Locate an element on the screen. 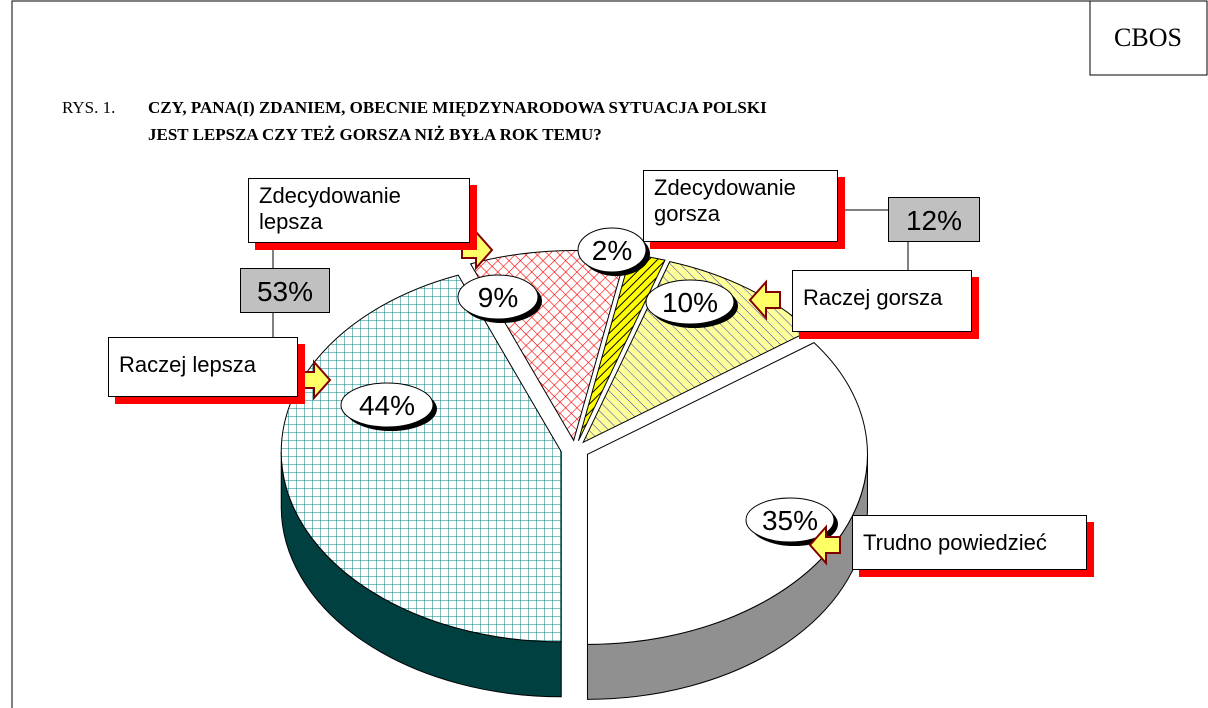 The image size is (1208, 708). connector is located at coordinates (873, 239).